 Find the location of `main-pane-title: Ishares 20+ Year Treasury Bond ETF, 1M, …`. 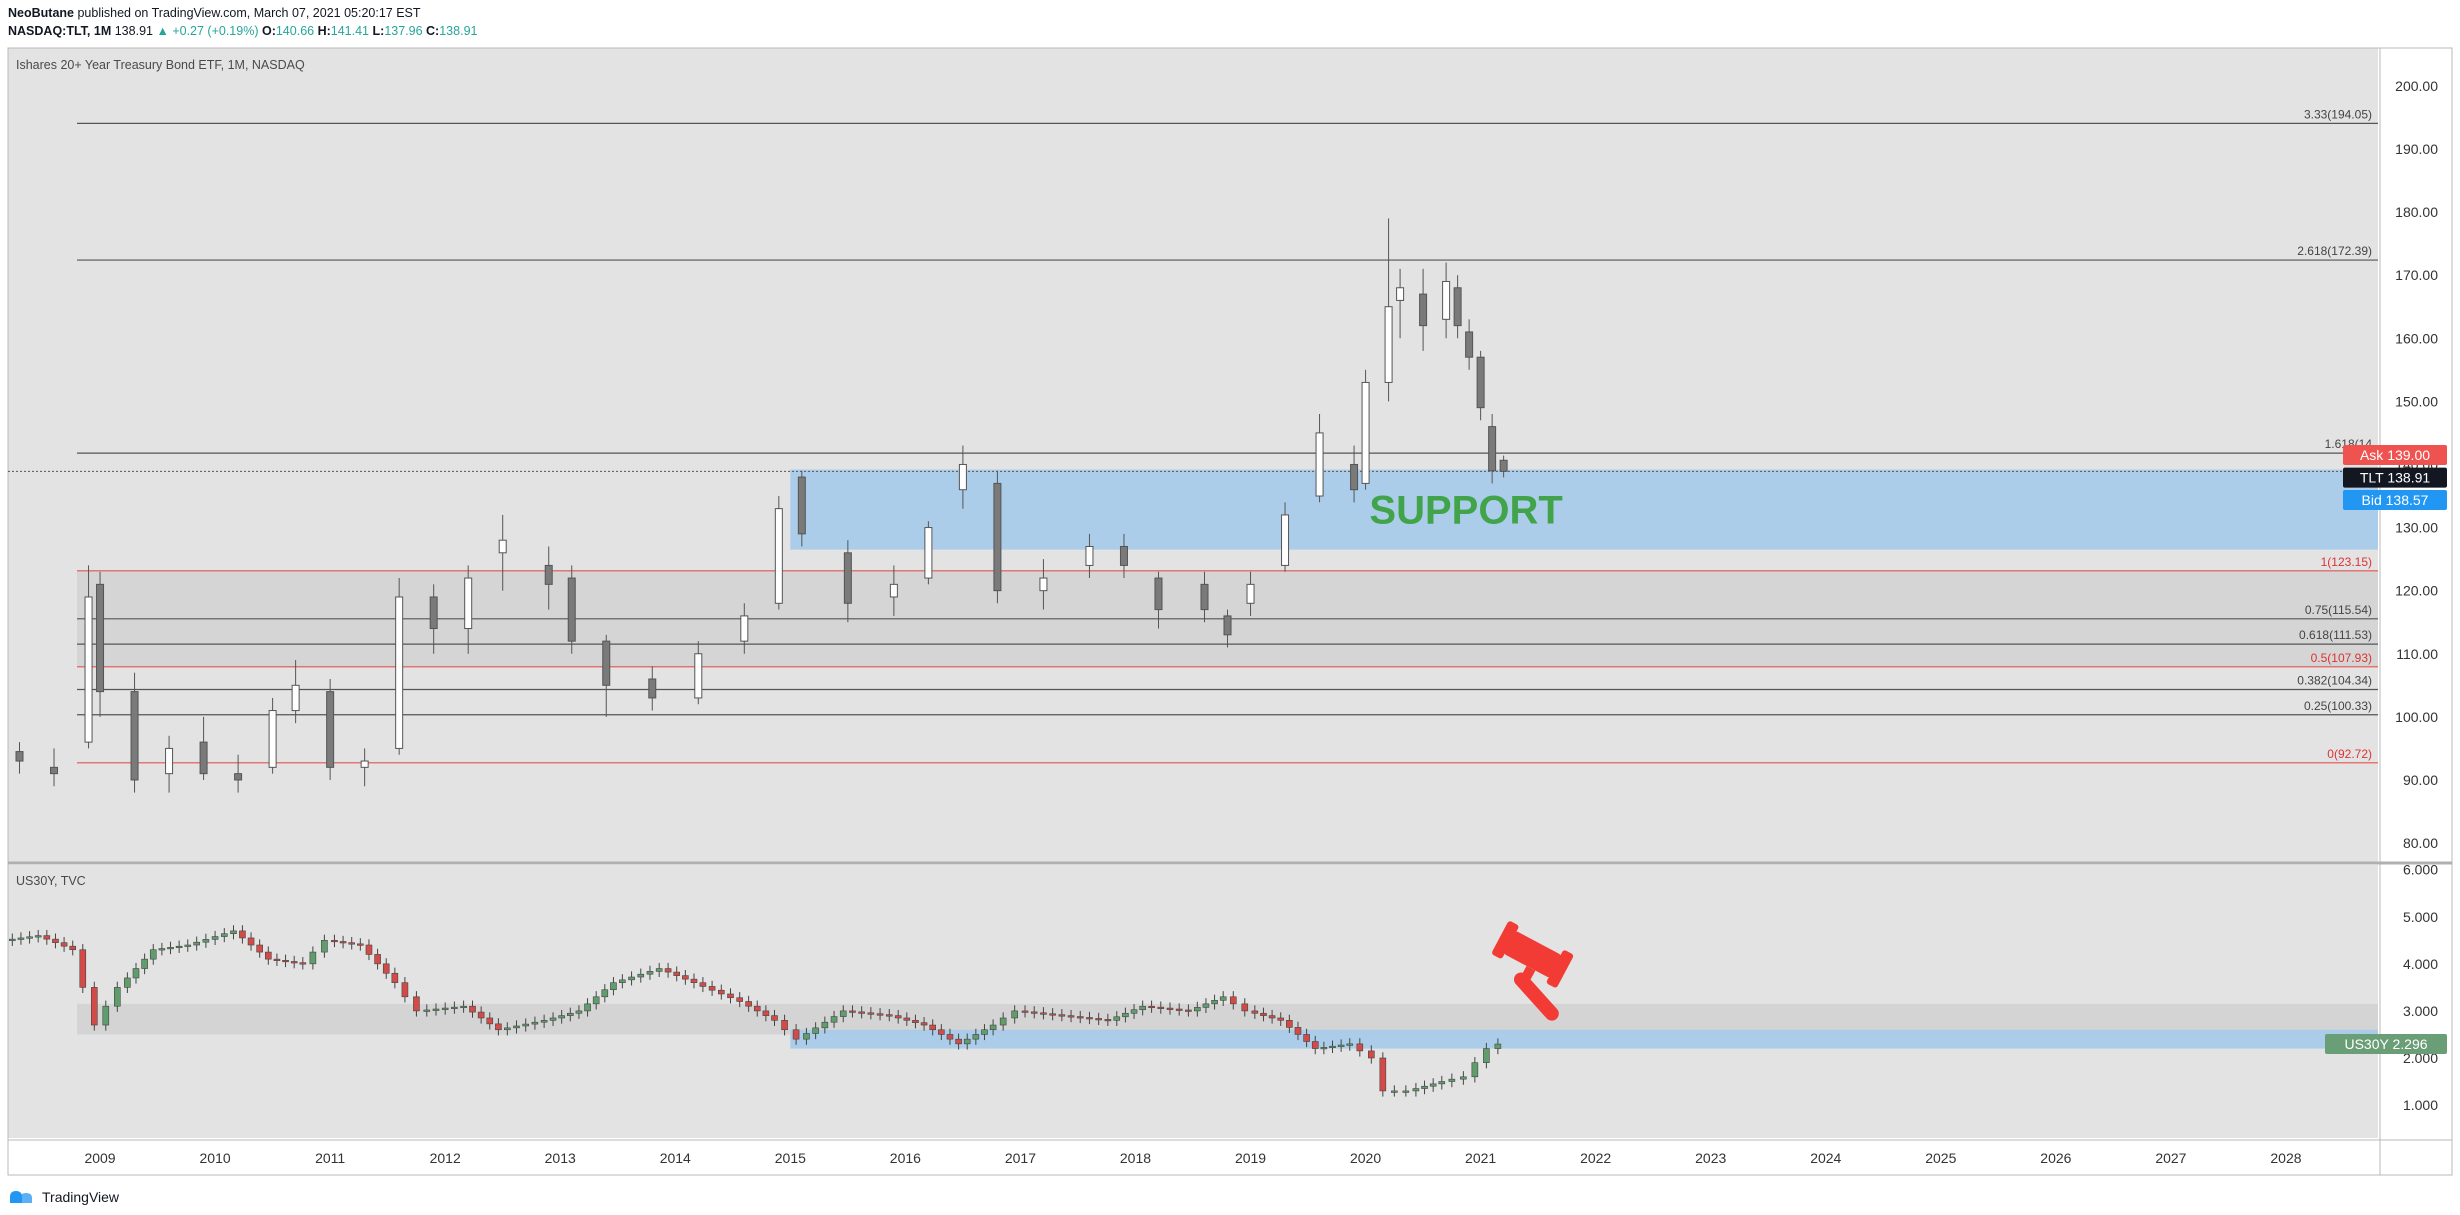

main-pane-title: Ishares 20+ Year Treasury Bond ETF, 1M, … is located at coordinates (160, 65).